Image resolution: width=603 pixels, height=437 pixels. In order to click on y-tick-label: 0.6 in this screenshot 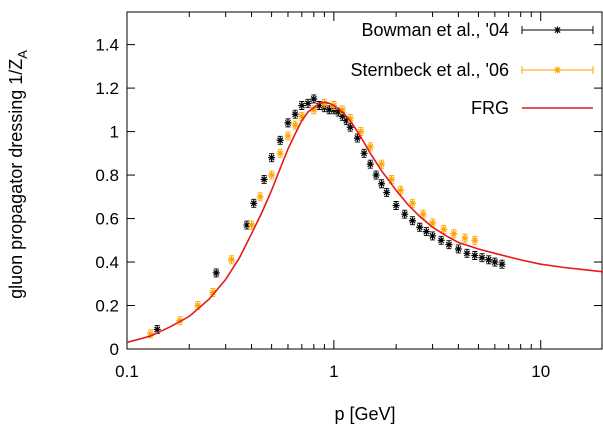, I will do `click(107, 219)`.